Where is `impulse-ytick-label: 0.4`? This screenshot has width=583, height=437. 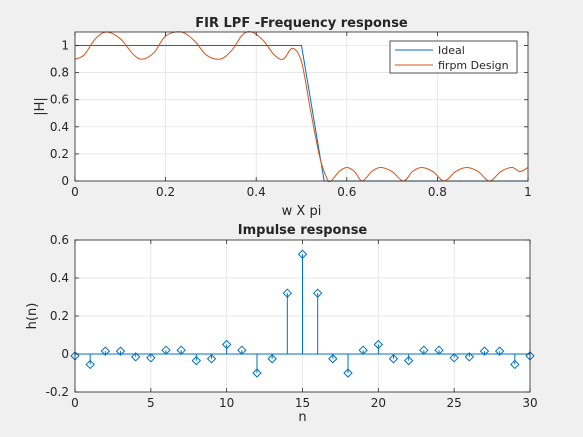
impulse-ytick-label: 0.4 is located at coordinates (59, 278).